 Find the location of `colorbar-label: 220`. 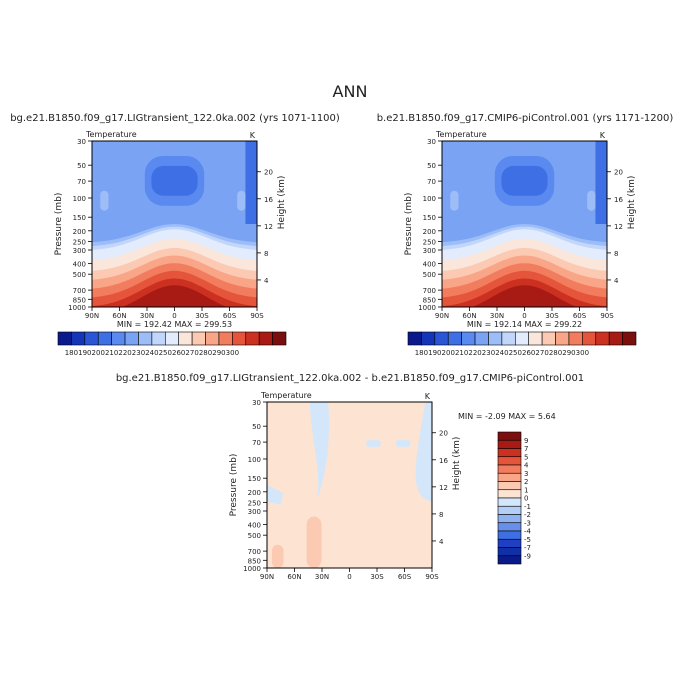

colorbar-label: 220 is located at coordinates (474, 353).